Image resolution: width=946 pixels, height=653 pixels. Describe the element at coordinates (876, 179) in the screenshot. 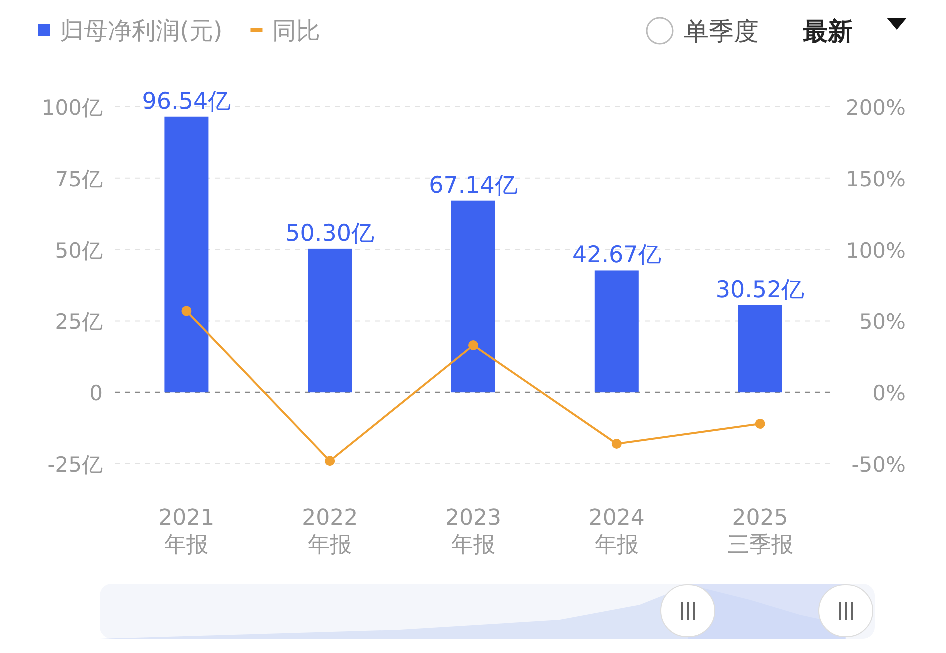

I see `y2-tick-label: 150%` at that location.